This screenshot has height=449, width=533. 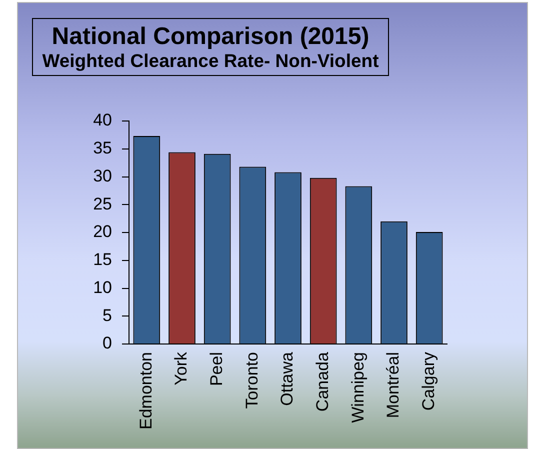 I want to click on y-tick-label: 35, so click(x=102, y=148).